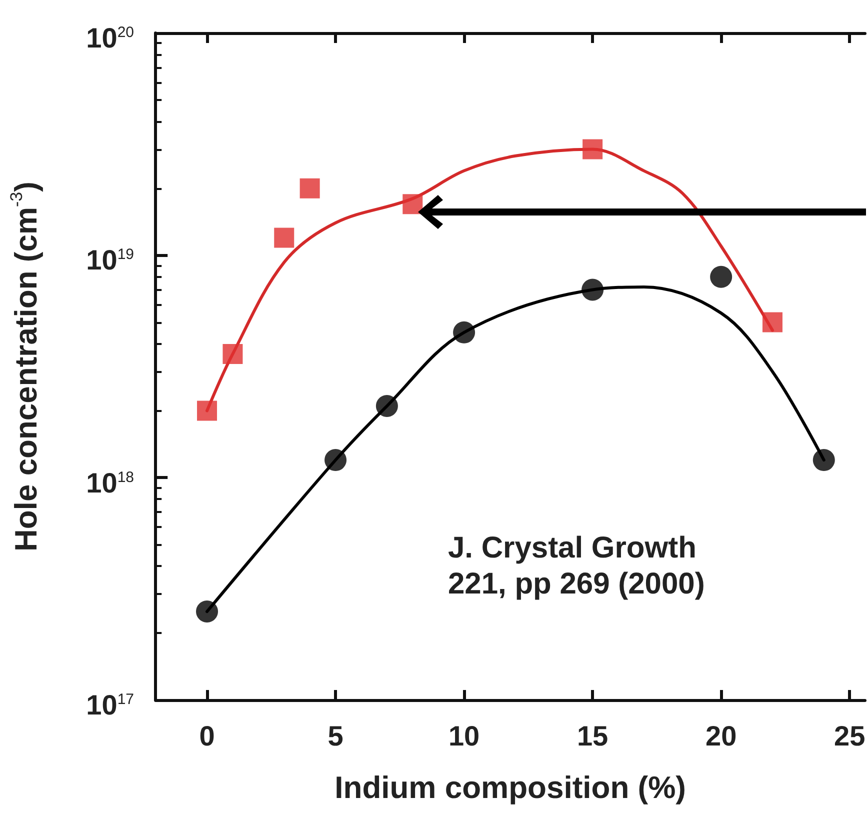 The image size is (868, 819). I want to click on x-tick-label: 20, so click(721, 736).